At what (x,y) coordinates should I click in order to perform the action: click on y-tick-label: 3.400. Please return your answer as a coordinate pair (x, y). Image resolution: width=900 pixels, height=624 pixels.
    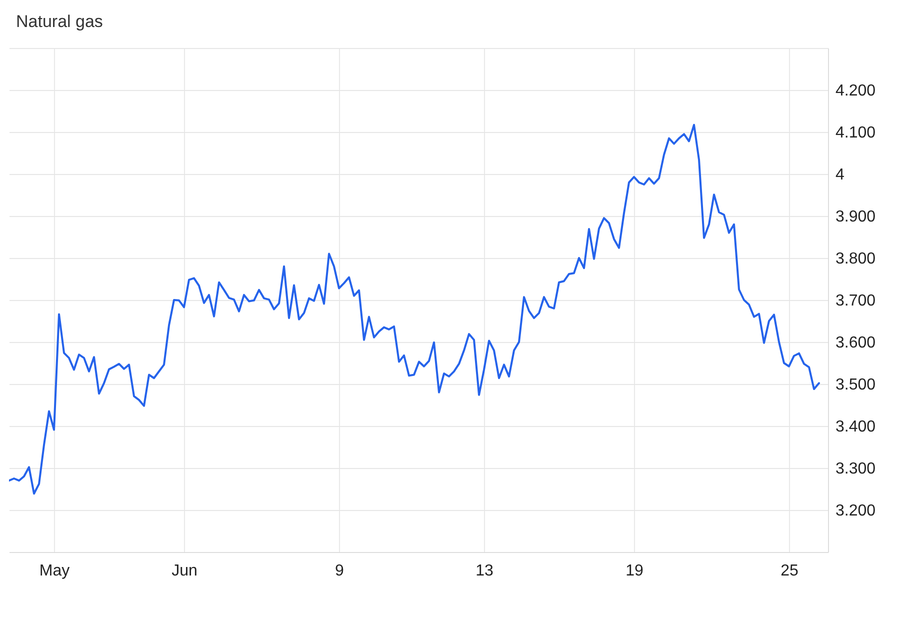
    Looking at the image, I should click on (856, 427).